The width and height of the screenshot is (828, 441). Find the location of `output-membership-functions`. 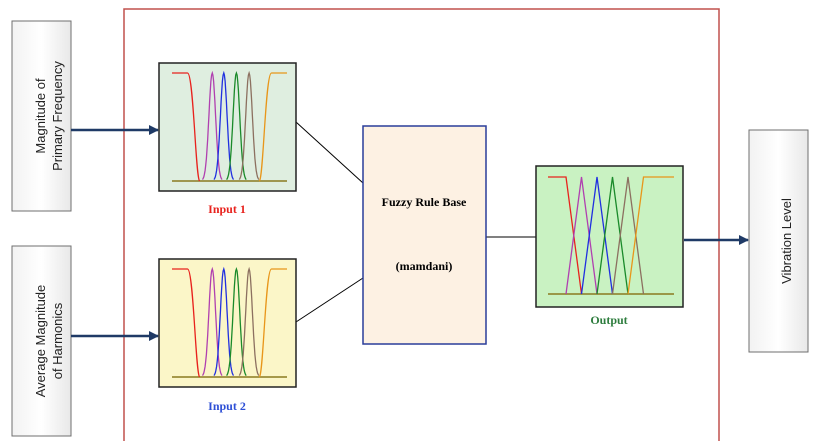

output-membership-functions is located at coordinates (611, 235).